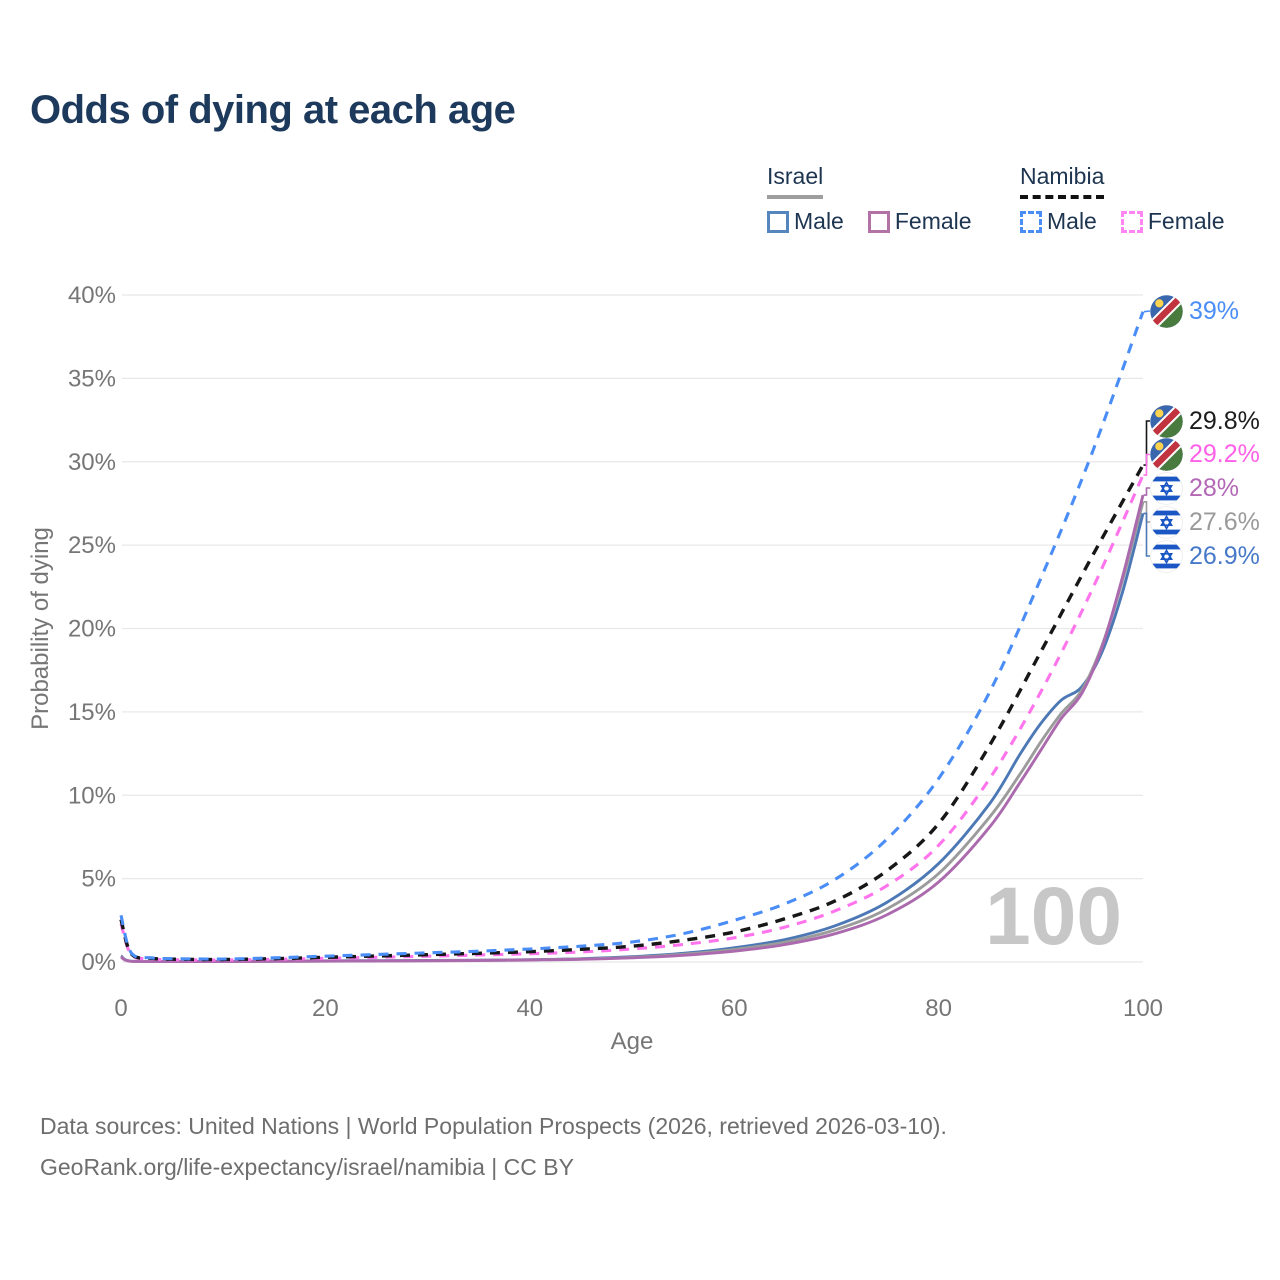 The height and width of the screenshot is (1280, 1280). I want to click on end-label-israel-total: 27.6%, so click(1205, 522).